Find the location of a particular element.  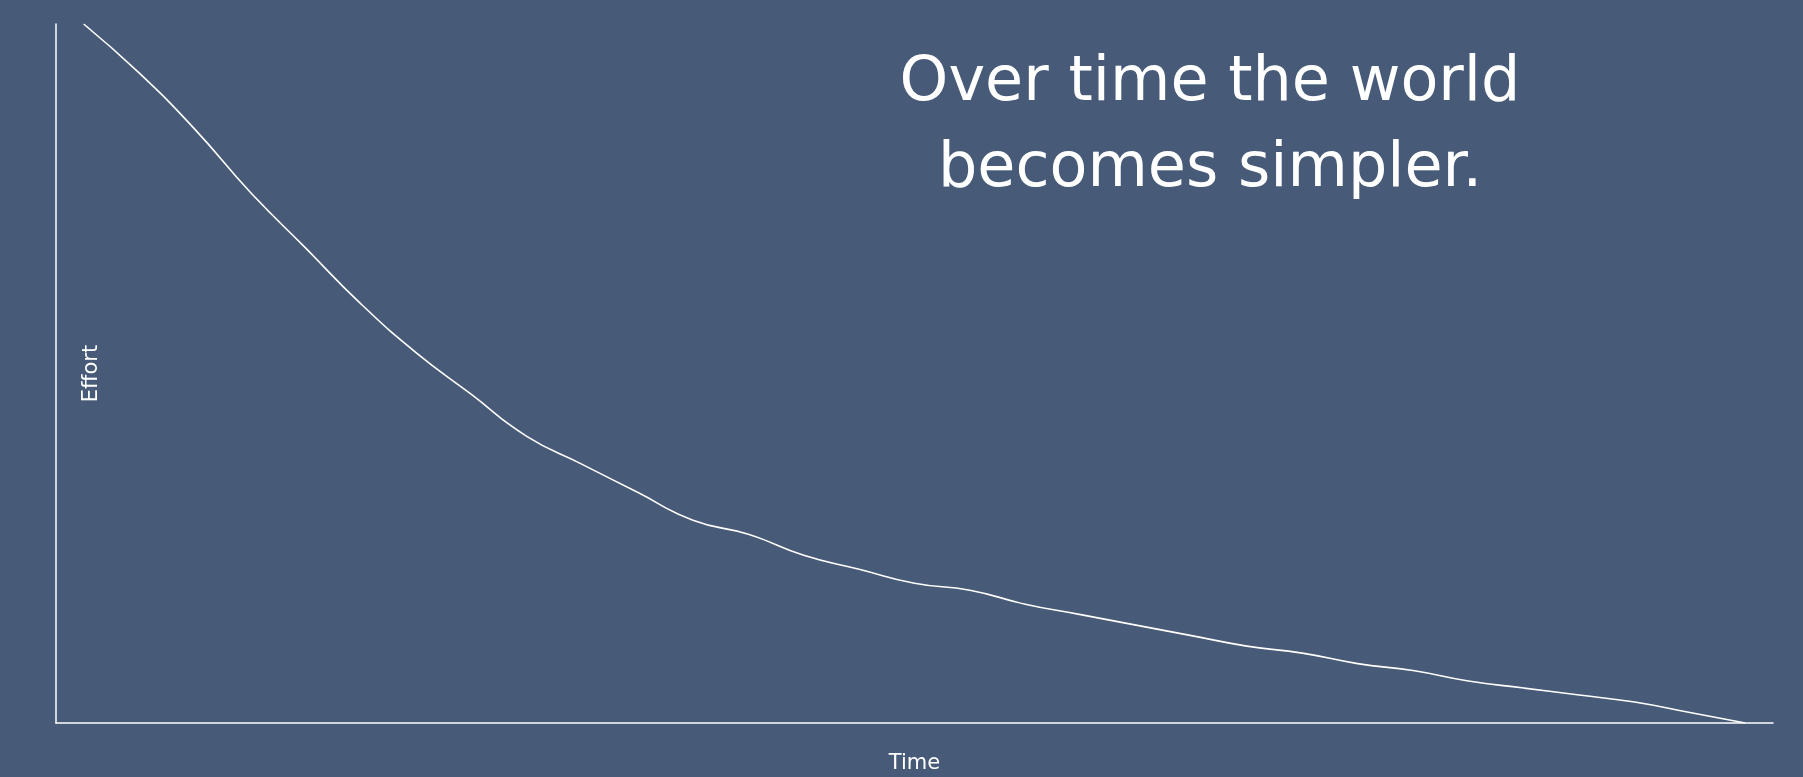

y-axis-title: Effort is located at coordinates (89, 373).